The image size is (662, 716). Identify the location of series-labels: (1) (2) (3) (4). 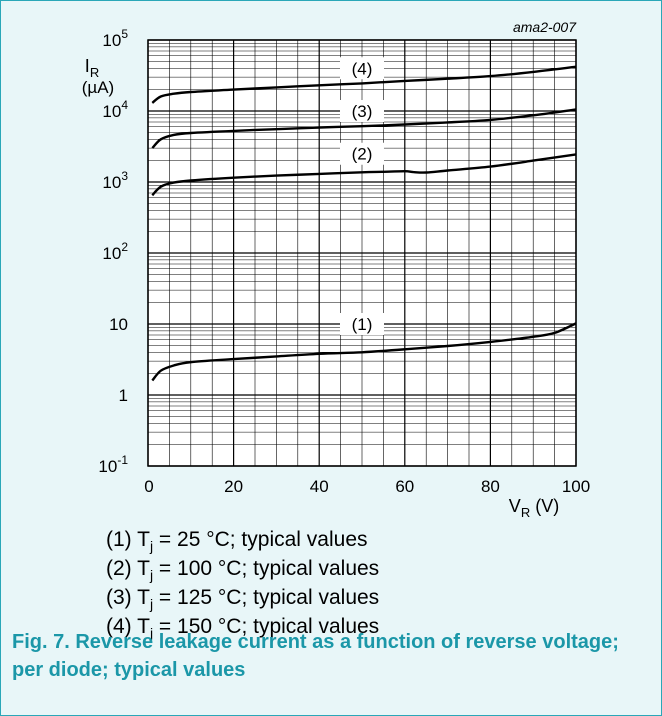
(362, 196).